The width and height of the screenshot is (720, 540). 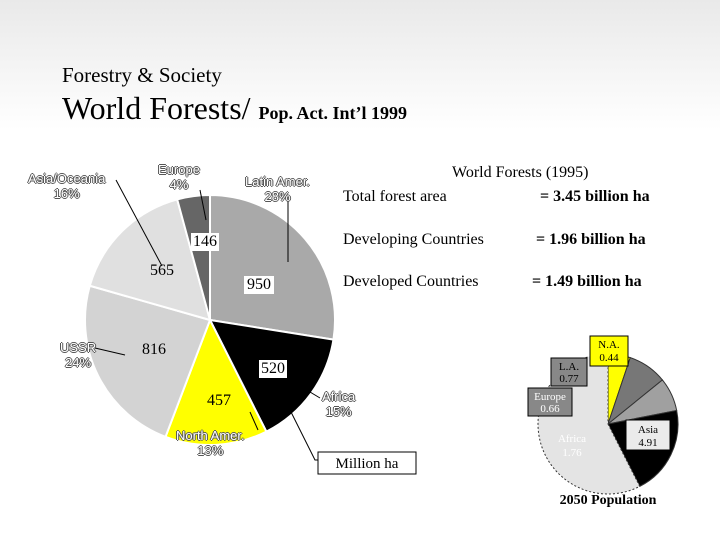 I want to click on label-europe: Europe 4%, so click(x=179, y=177).